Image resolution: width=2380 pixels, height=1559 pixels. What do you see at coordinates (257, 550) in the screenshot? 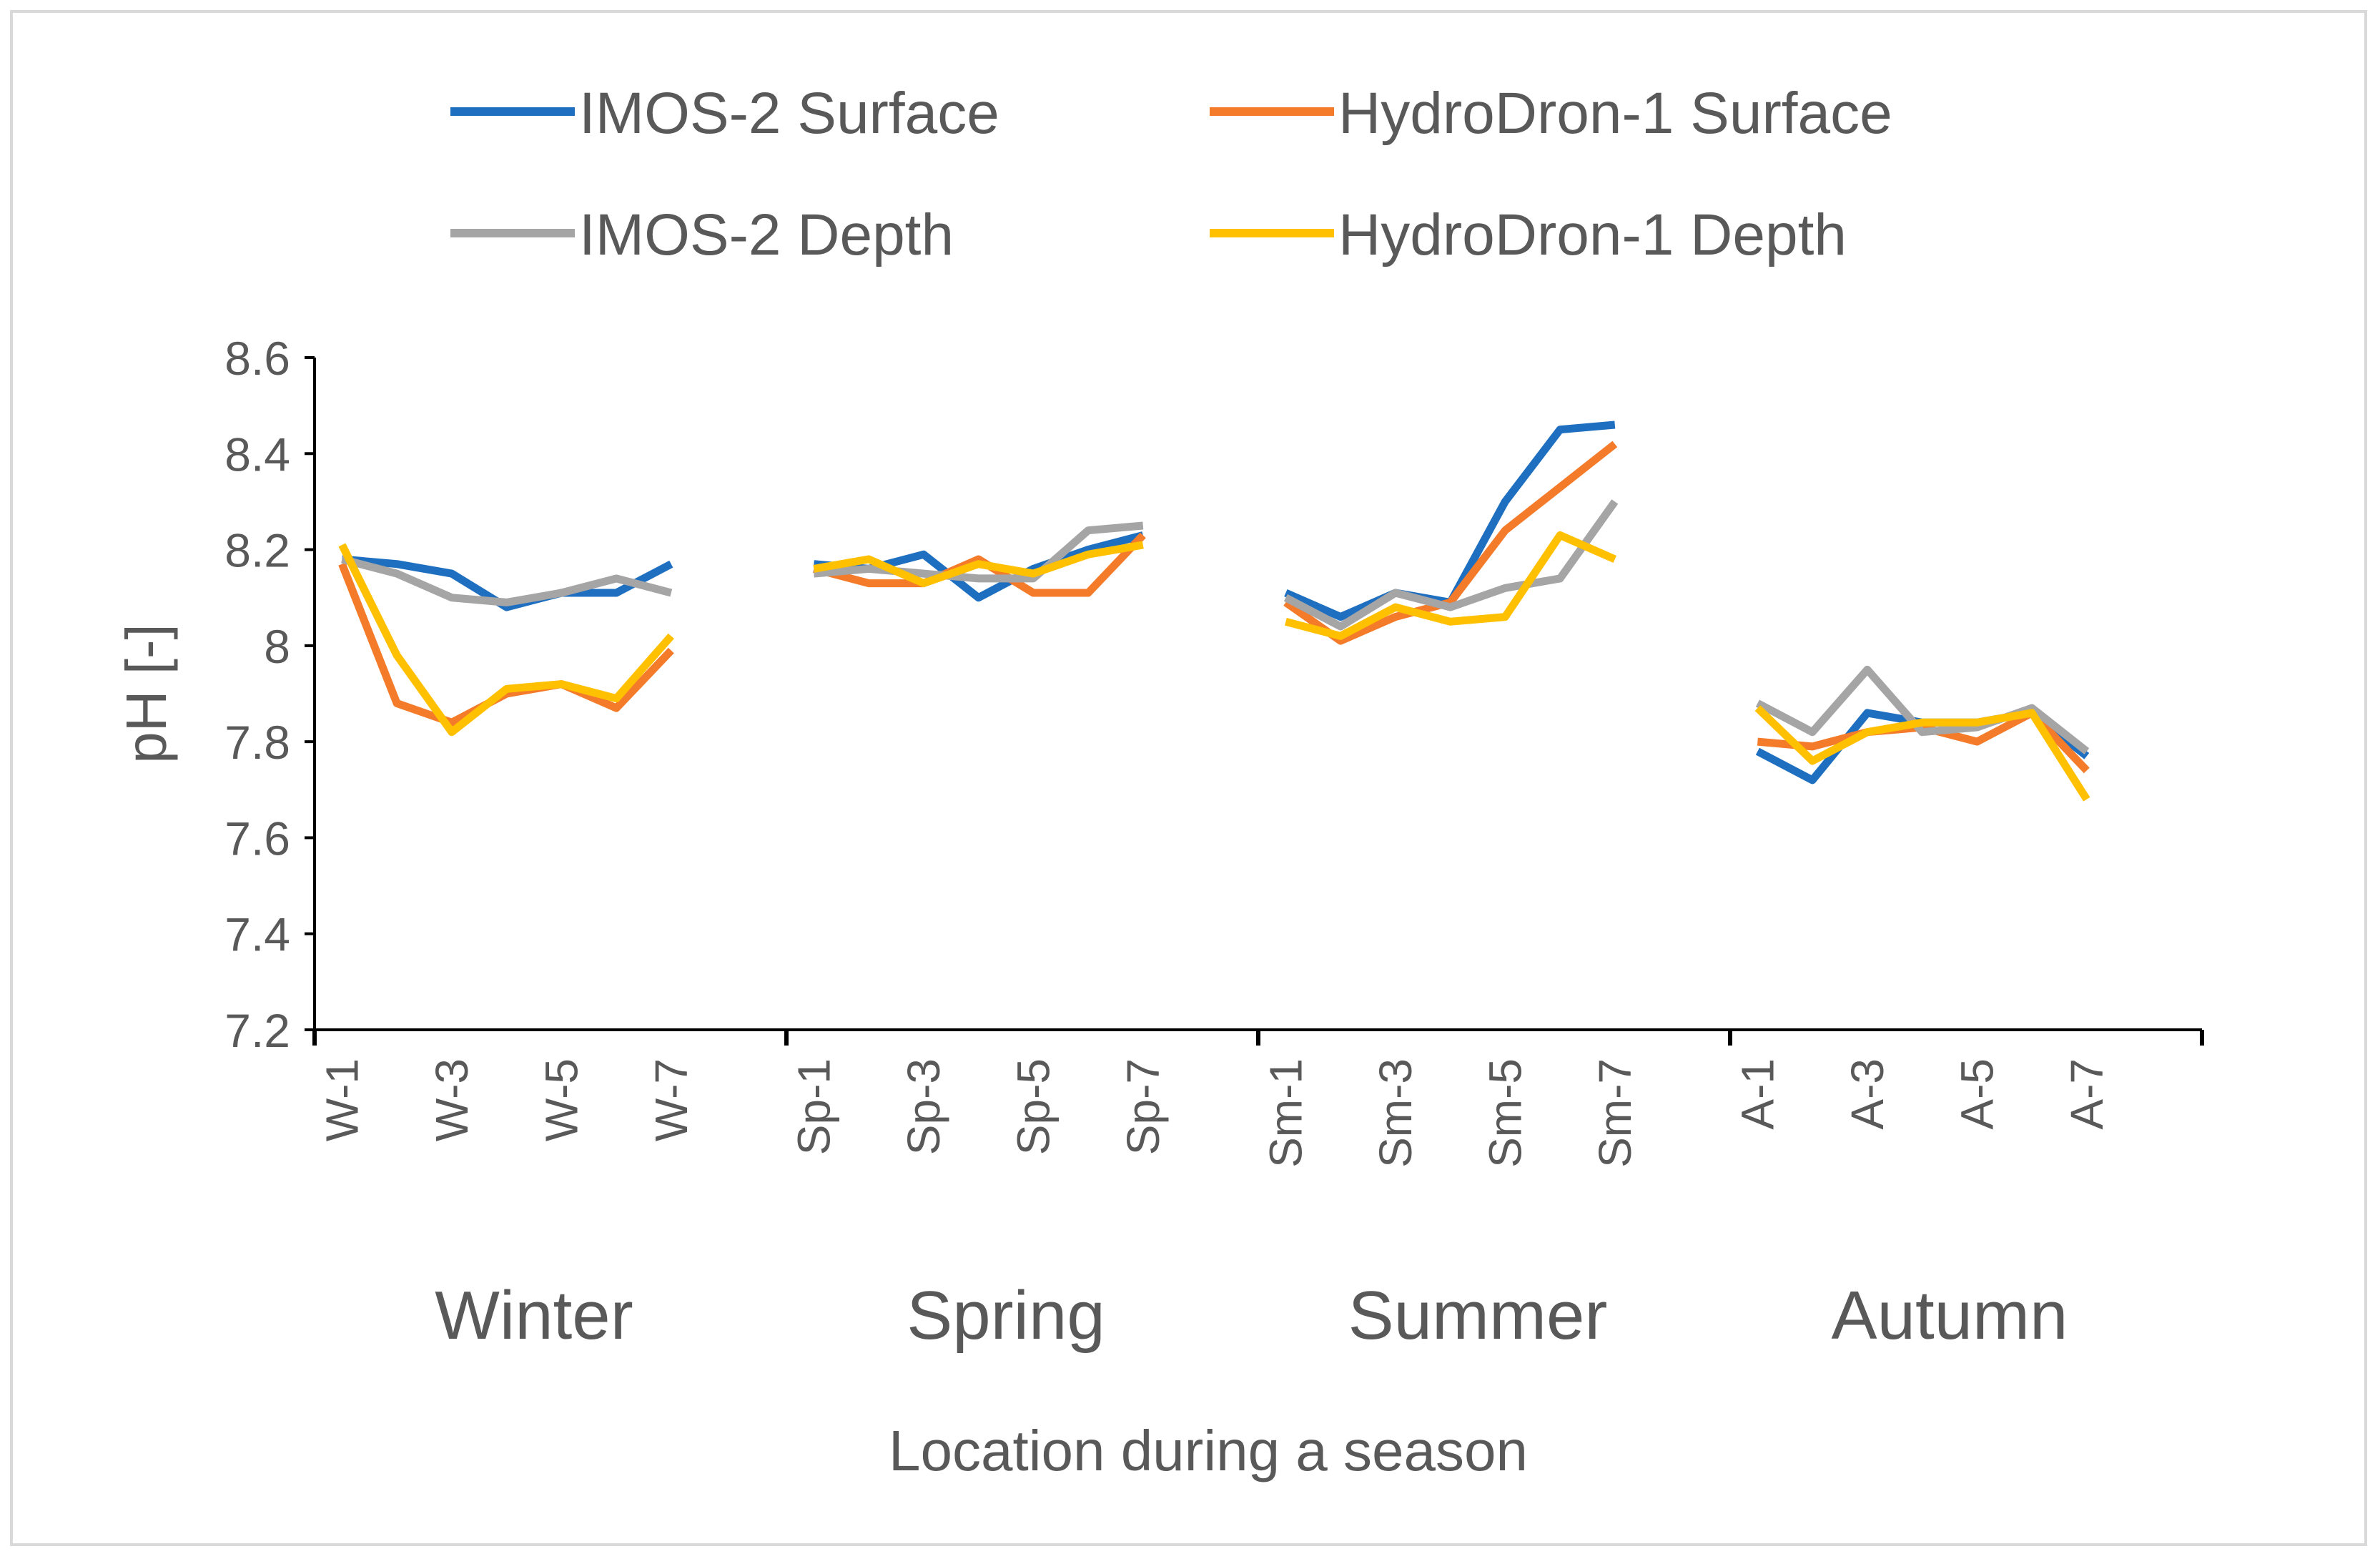
I see `y-tick-label: 8.2` at bounding box center [257, 550].